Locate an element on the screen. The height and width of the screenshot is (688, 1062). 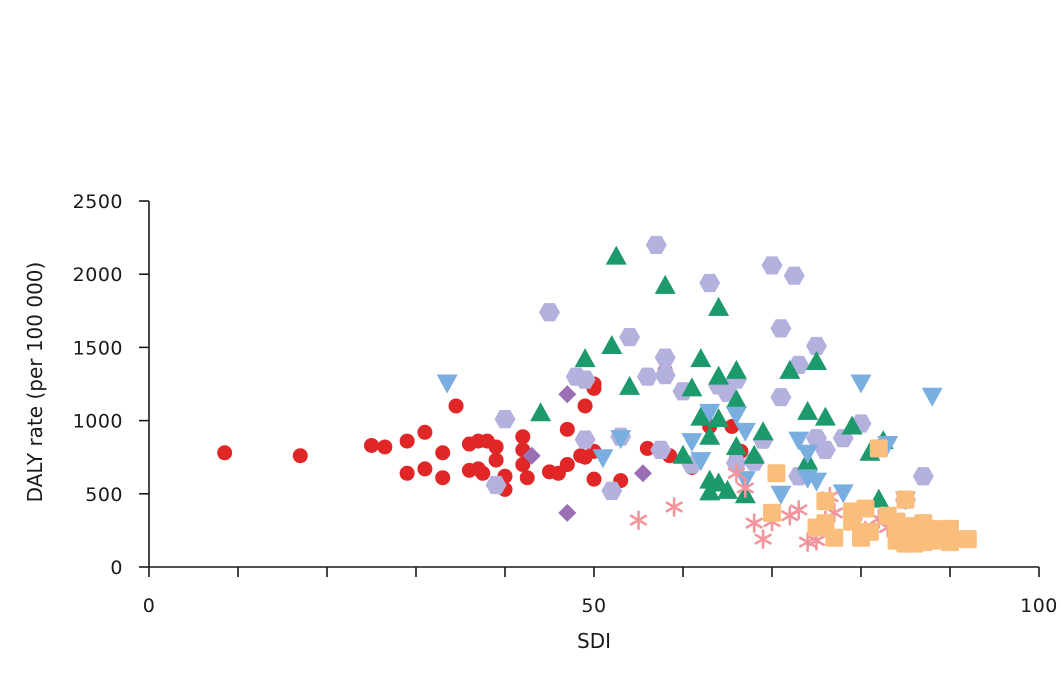
series-square is located at coordinates (870, 496).